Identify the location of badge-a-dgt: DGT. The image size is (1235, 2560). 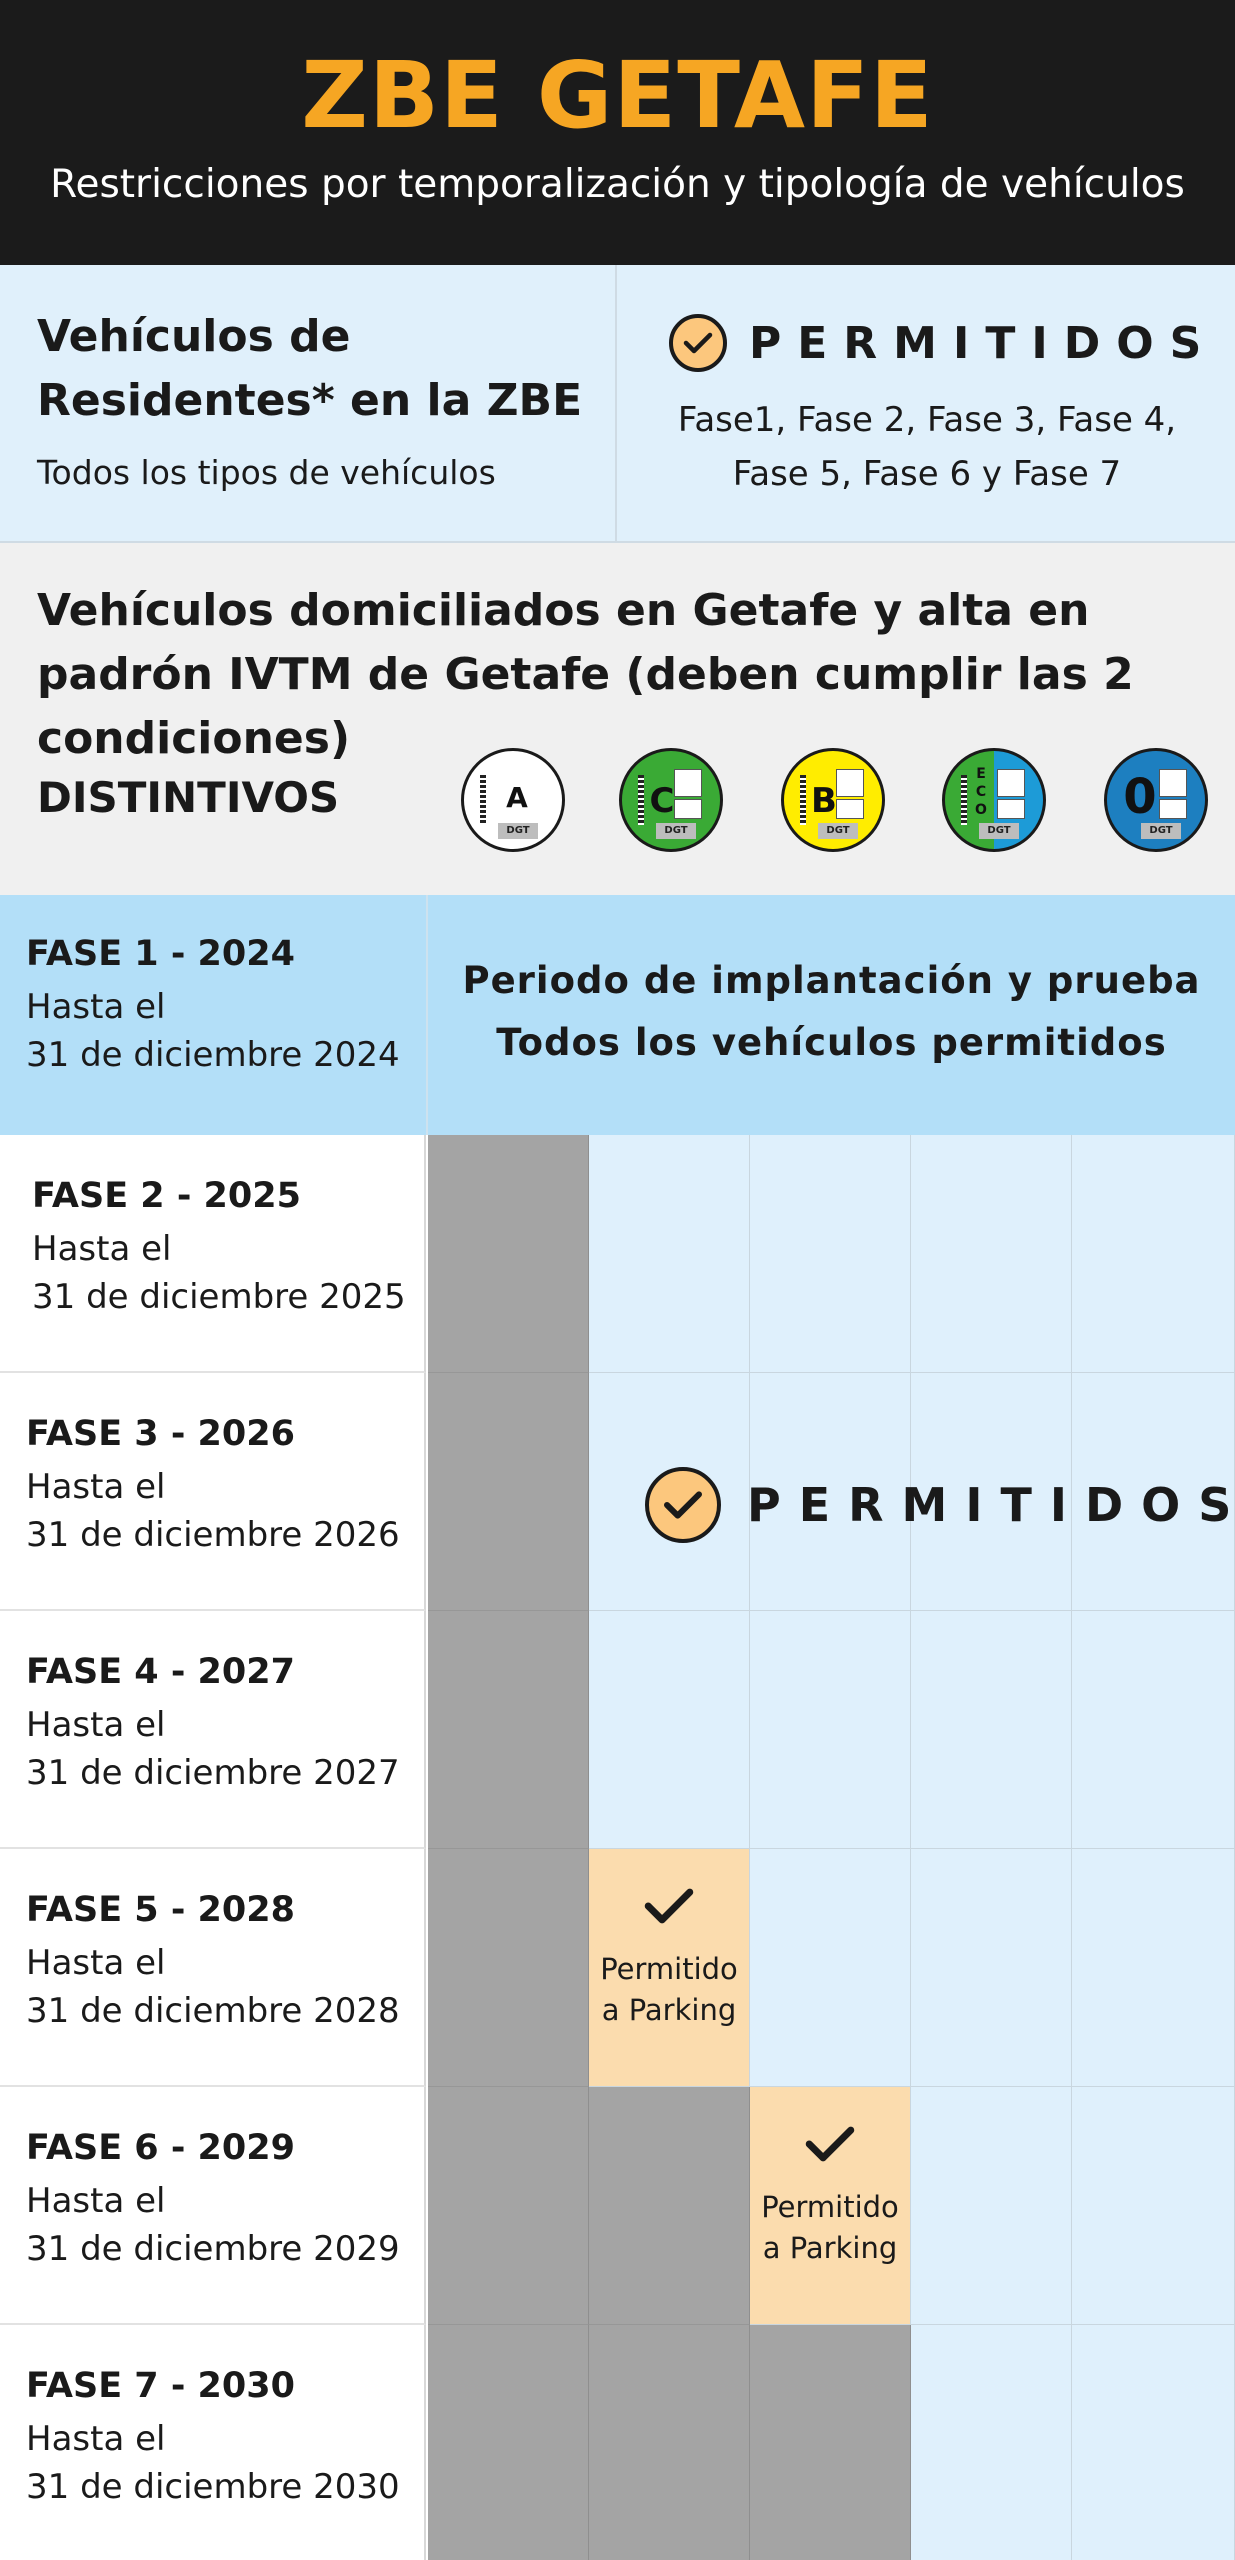
(518, 831).